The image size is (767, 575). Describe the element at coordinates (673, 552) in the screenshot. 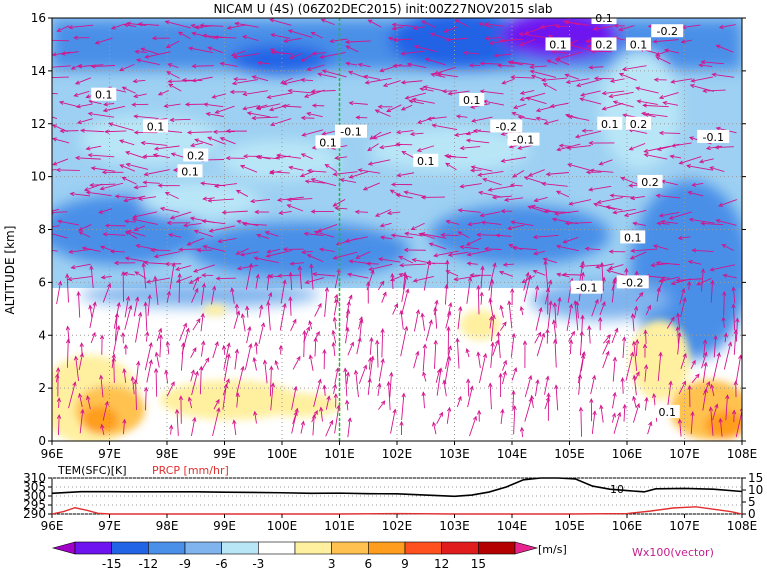

I see `vector-note: Wx100(vector)` at that location.